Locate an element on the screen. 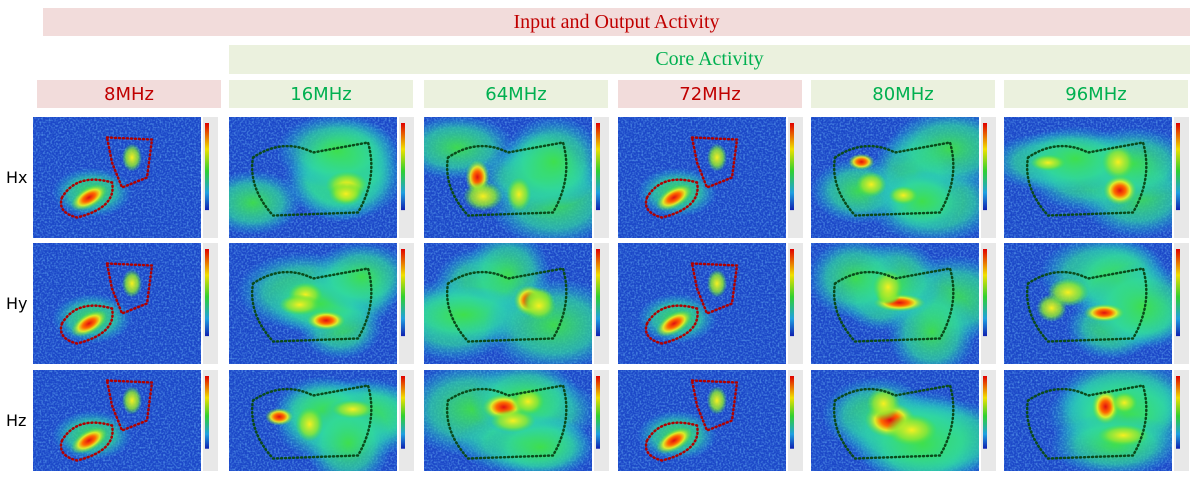 The image size is (1193, 483). column-label: 96MHz is located at coordinates (1096, 94).